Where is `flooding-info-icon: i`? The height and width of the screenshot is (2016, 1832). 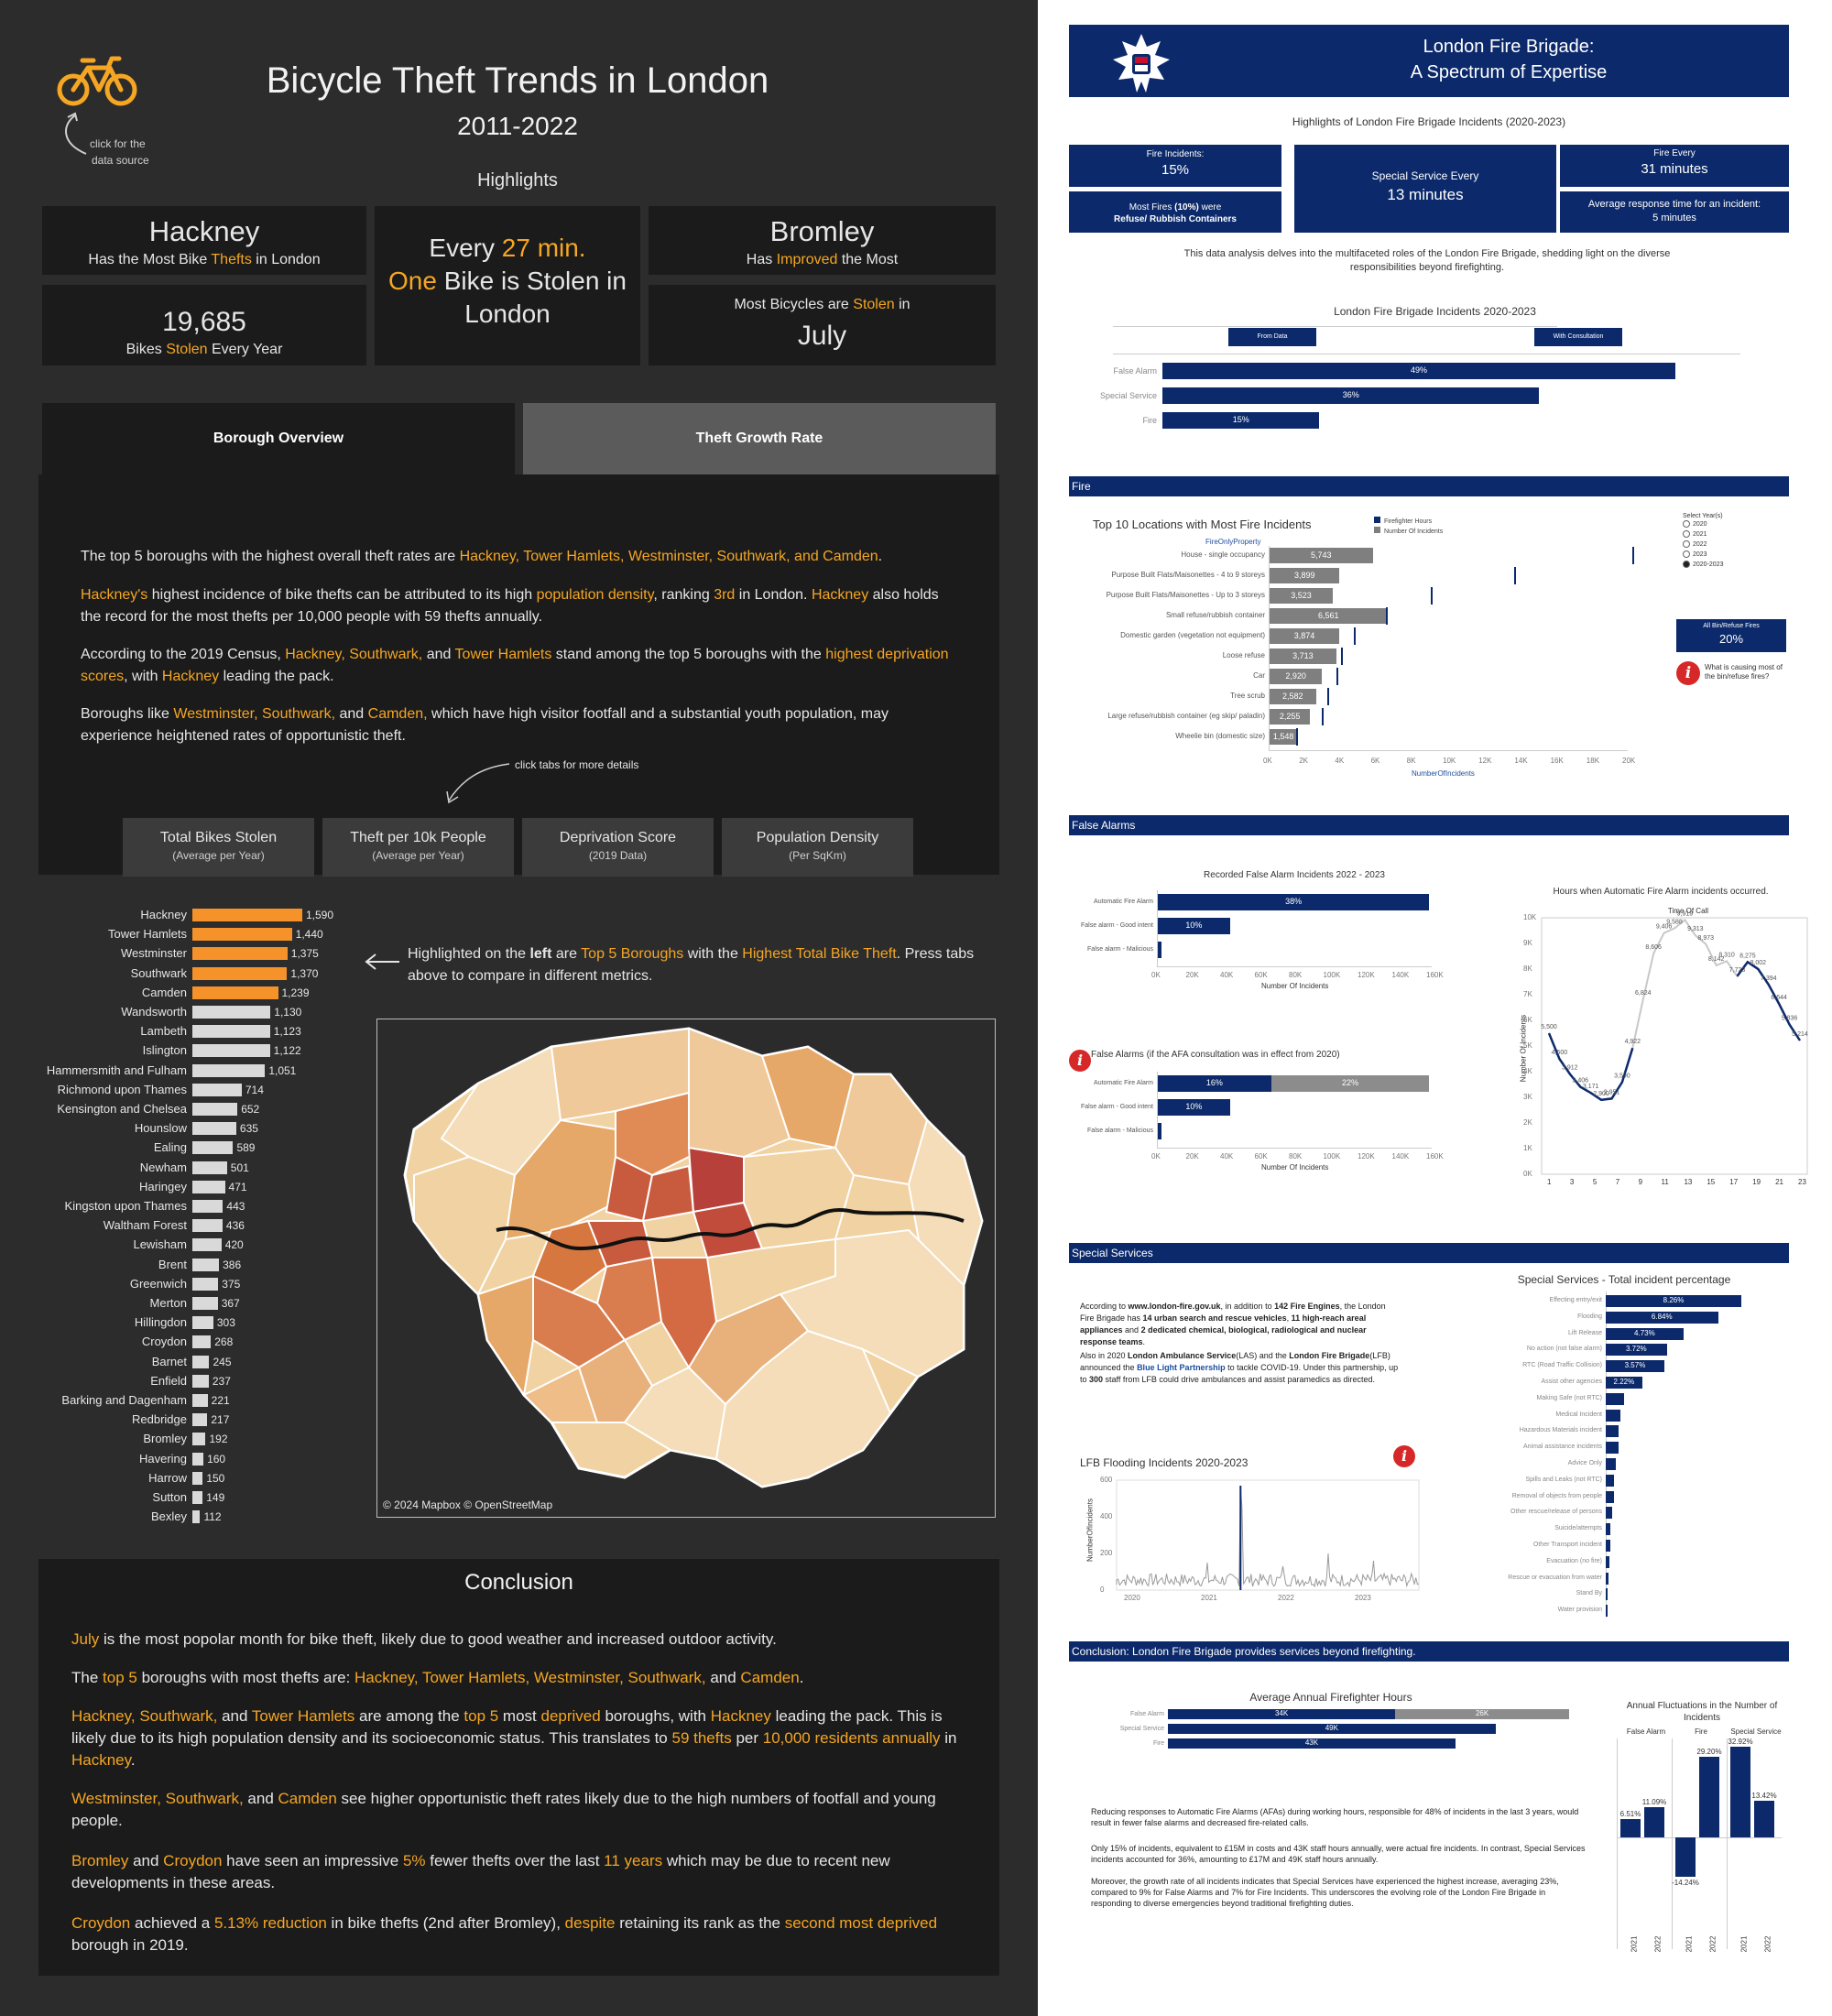 flooding-info-icon: i is located at coordinates (1404, 1456).